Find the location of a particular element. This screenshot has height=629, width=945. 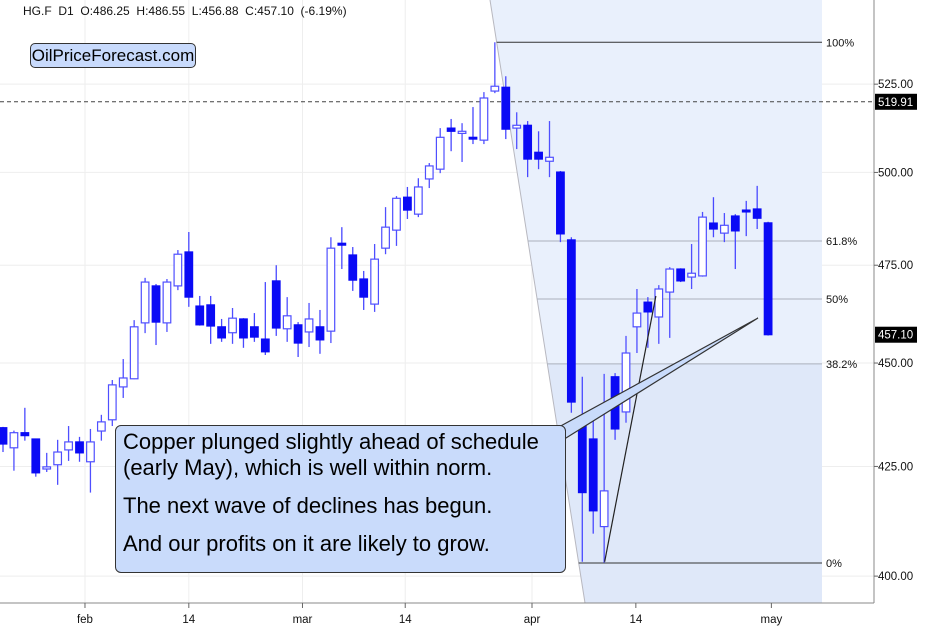

time-tick-label: may is located at coordinates (772, 620).